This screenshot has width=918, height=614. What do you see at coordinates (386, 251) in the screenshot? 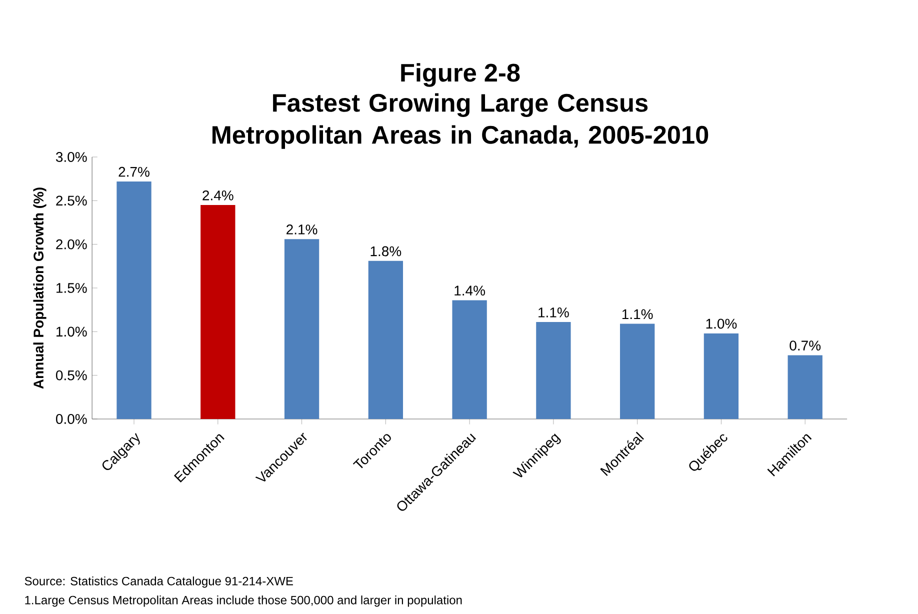
I see `data-label: 1.8%` at bounding box center [386, 251].